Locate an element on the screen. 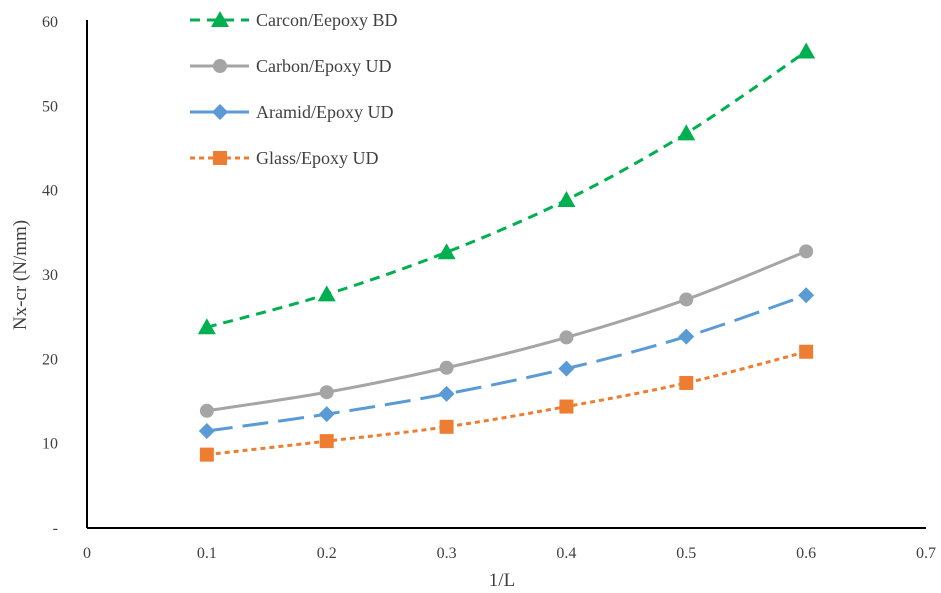 The height and width of the screenshot is (593, 941). series-glass-epoxy-ud is located at coordinates (506, 403).